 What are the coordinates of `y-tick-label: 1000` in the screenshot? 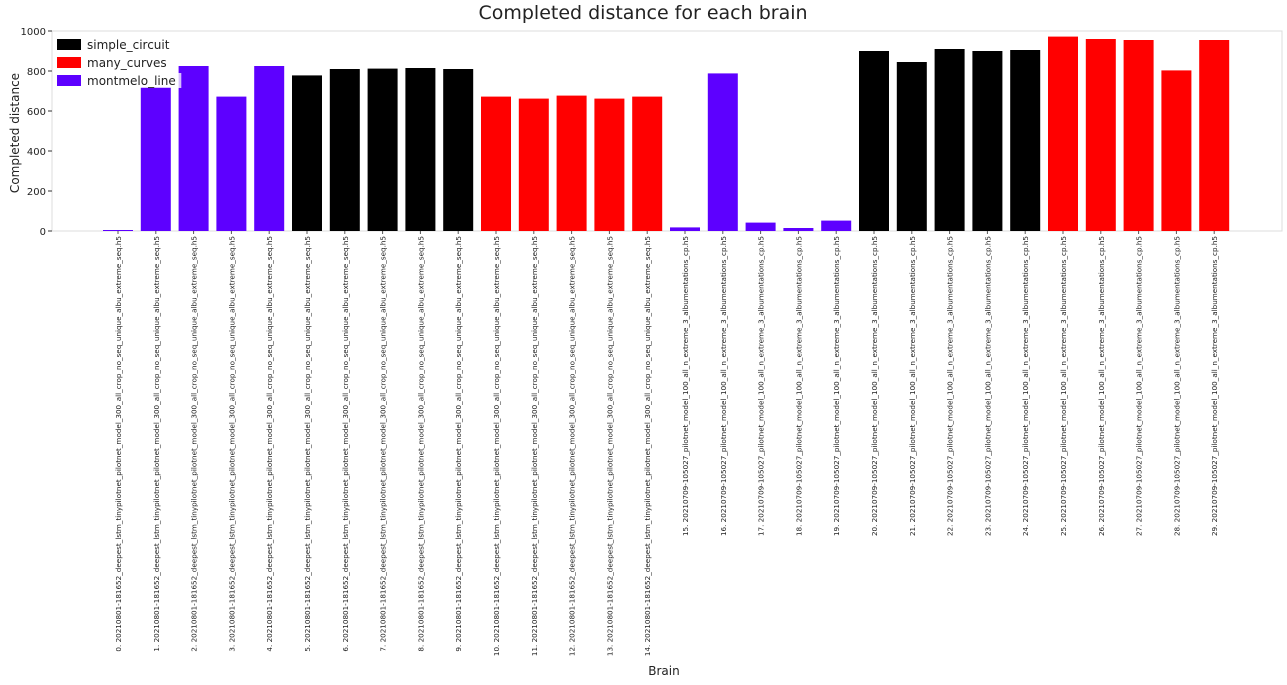 It's located at (33, 32).